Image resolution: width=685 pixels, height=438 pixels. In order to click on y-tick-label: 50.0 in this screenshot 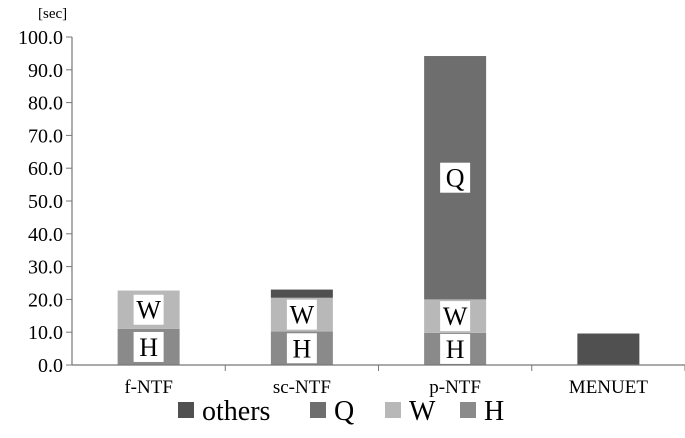, I will do `click(45, 202)`.